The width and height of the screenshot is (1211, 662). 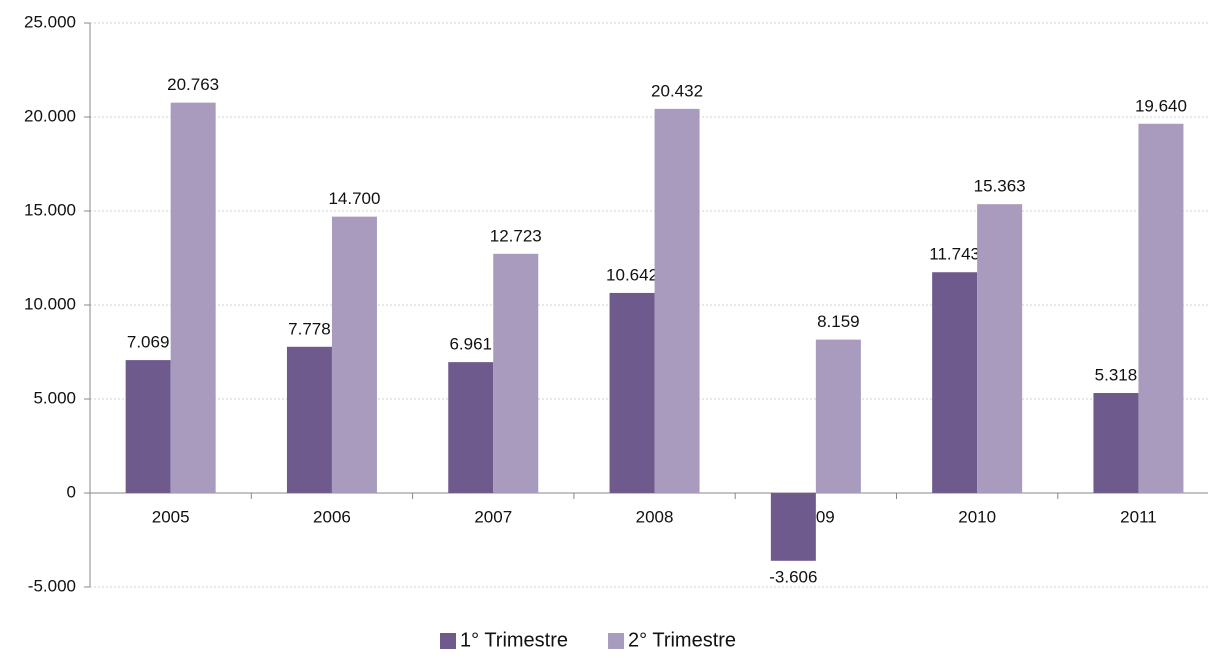 I want to click on value-label: 20.763, so click(x=193, y=84).